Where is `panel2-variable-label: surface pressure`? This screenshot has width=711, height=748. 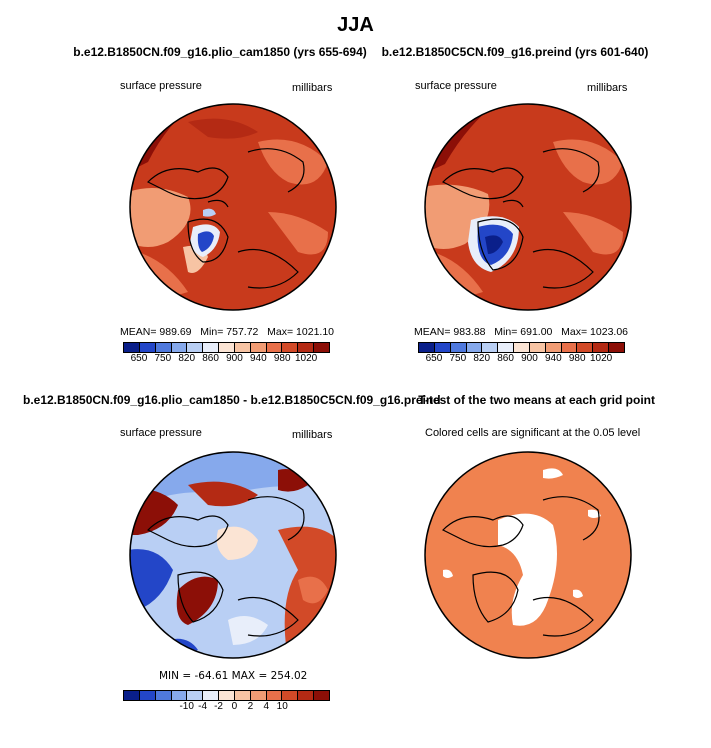
panel2-variable-label: surface pressure is located at coordinates (456, 86).